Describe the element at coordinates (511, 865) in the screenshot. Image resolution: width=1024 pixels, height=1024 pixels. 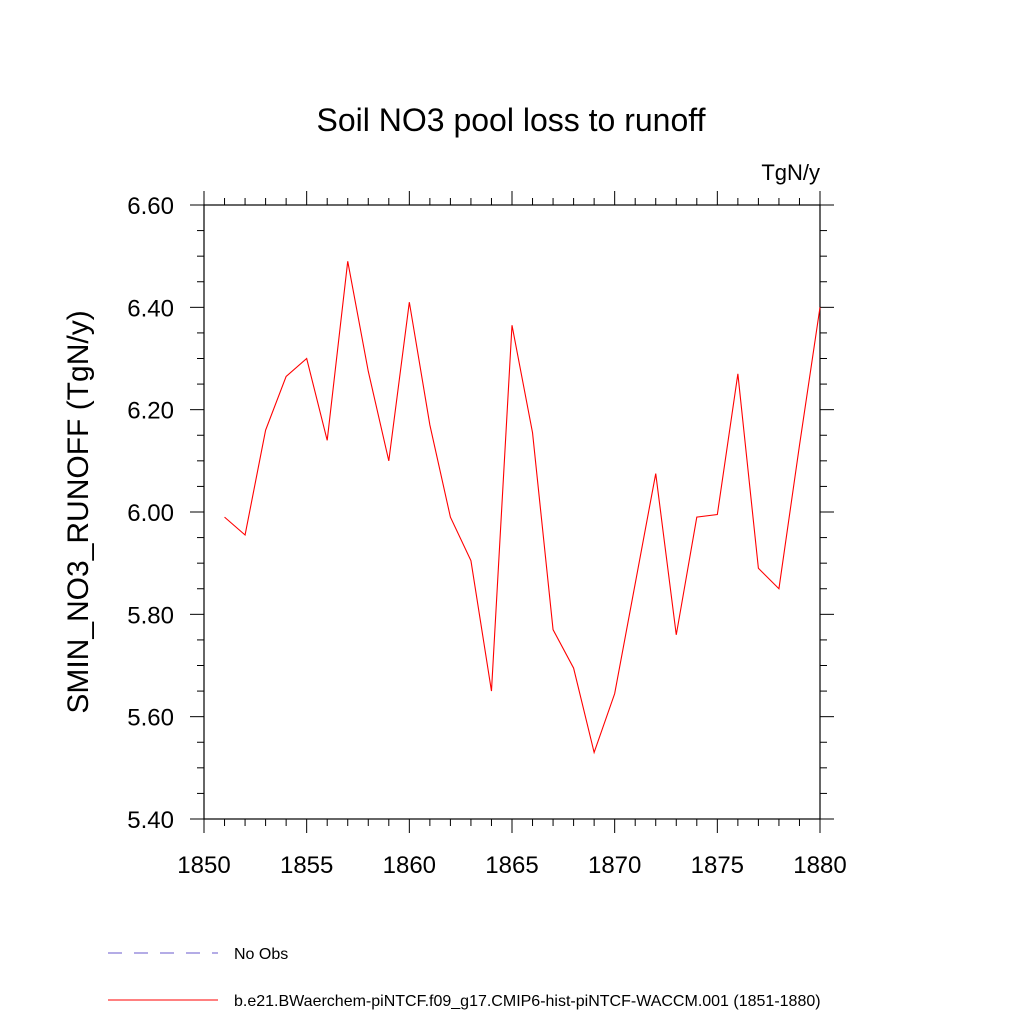
I see `x-tick-label: 1865` at that location.